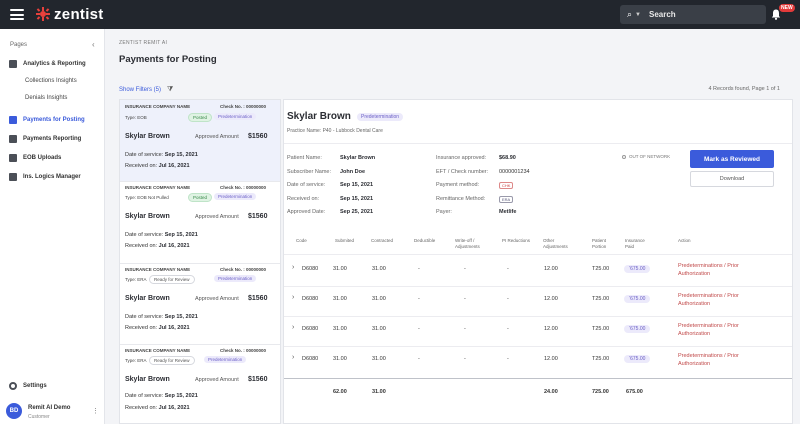 The width and height of the screenshot is (800, 424). Describe the element at coordinates (461, 199) in the screenshot. I see `field-label: Remittance Method:` at that location.